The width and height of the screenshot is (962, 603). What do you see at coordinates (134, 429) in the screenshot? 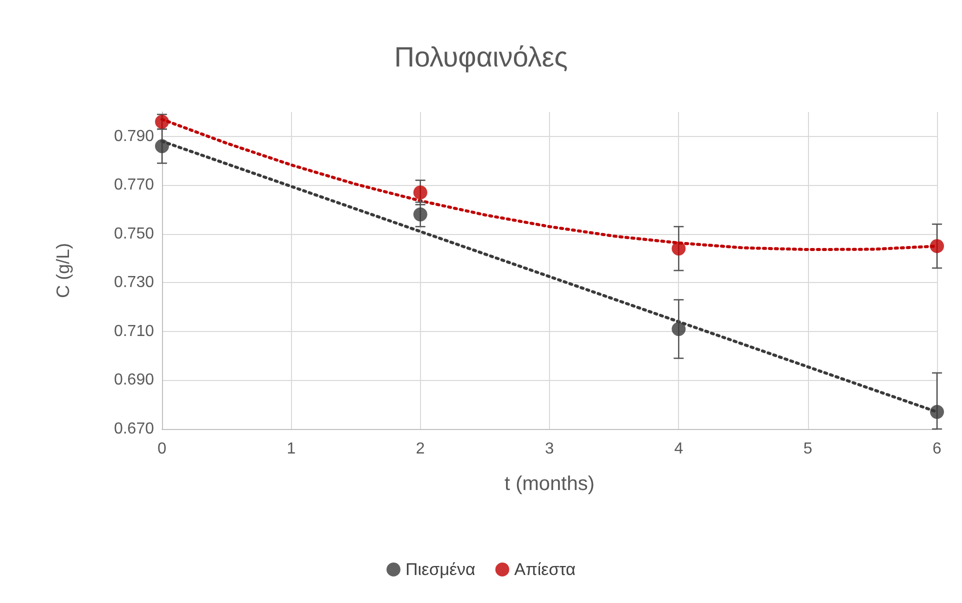
I see `y-tick-label: 0.670` at bounding box center [134, 429].